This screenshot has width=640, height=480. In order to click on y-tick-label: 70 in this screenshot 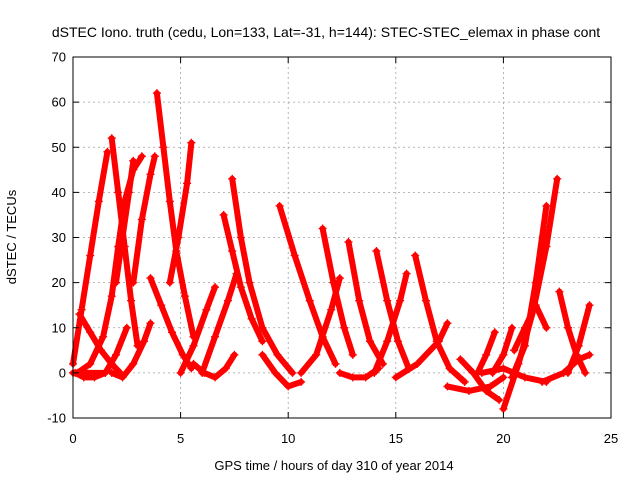, I will do `click(59, 57)`.